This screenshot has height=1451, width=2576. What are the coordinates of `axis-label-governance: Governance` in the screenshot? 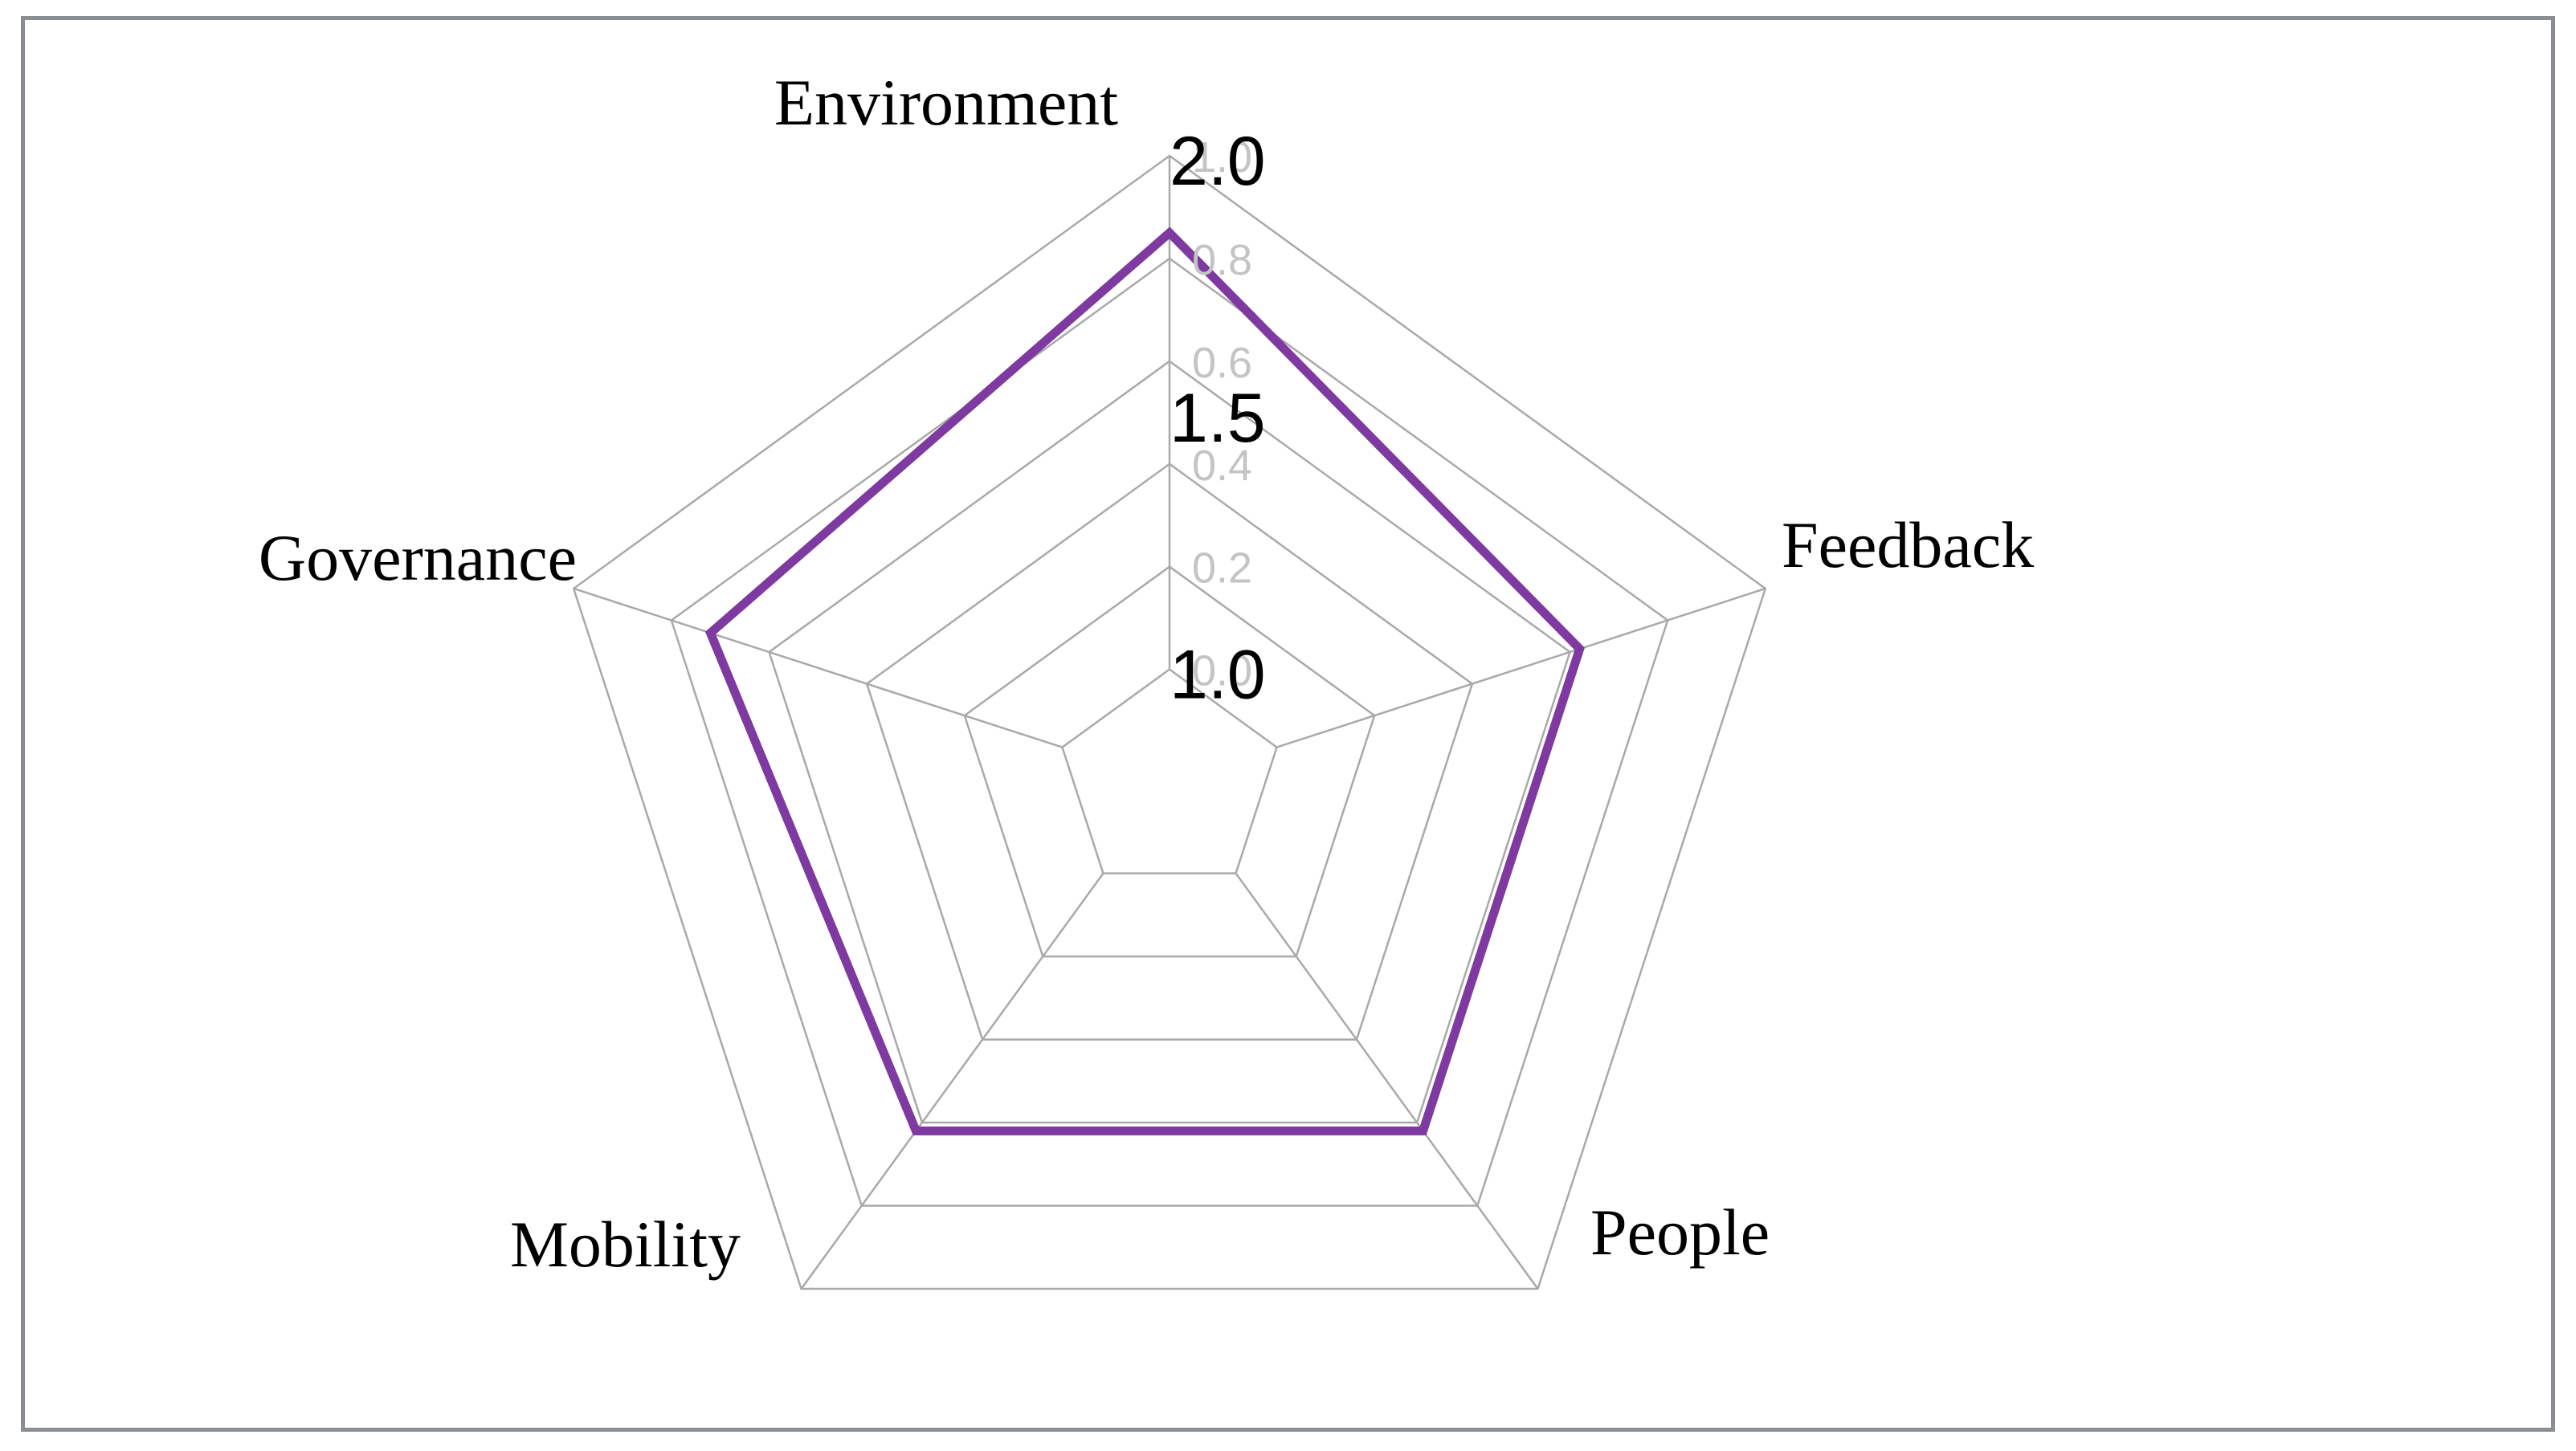 It's located at (418, 558).